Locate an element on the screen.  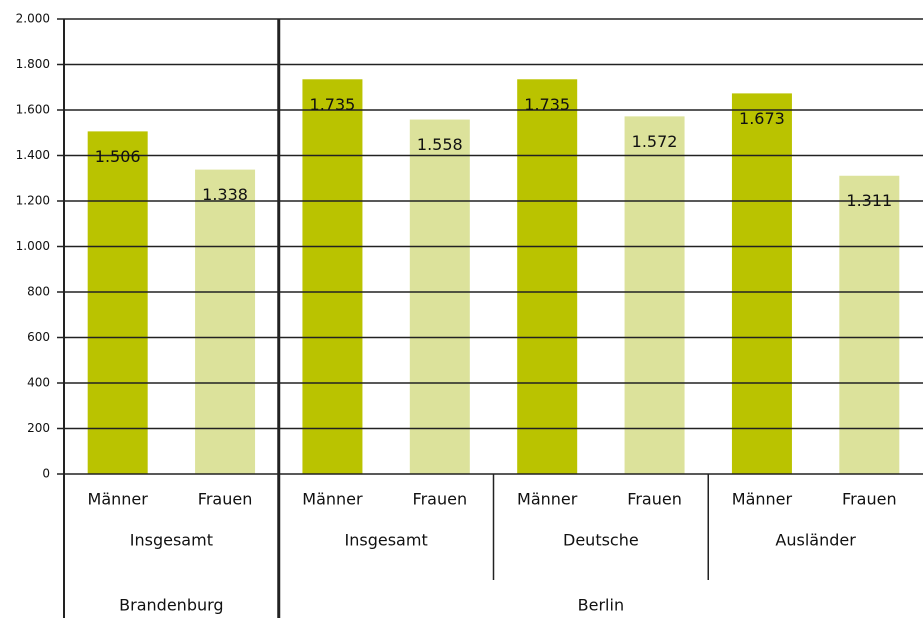
y-tick-label: 1.200 is located at coordinates (33, 201).